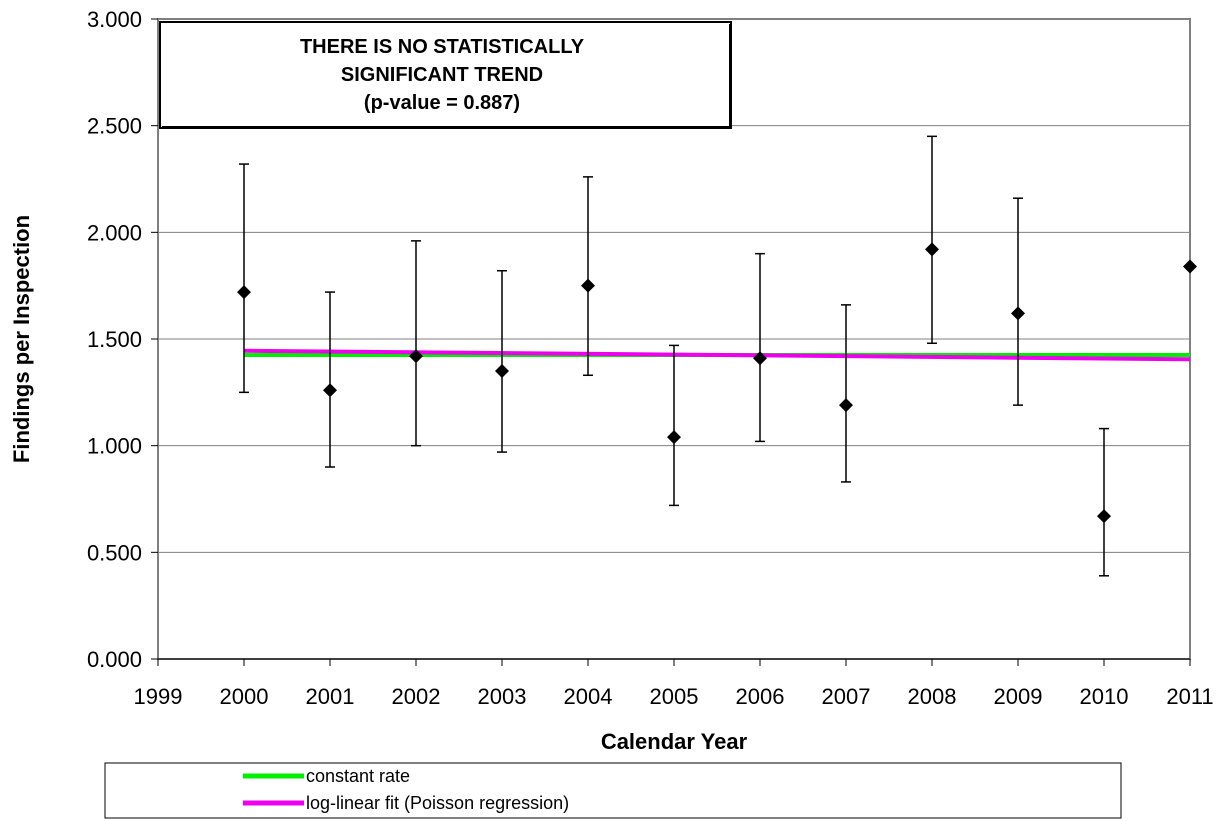  I want to click on series-line-log-linear-fit, so click(717, 355).